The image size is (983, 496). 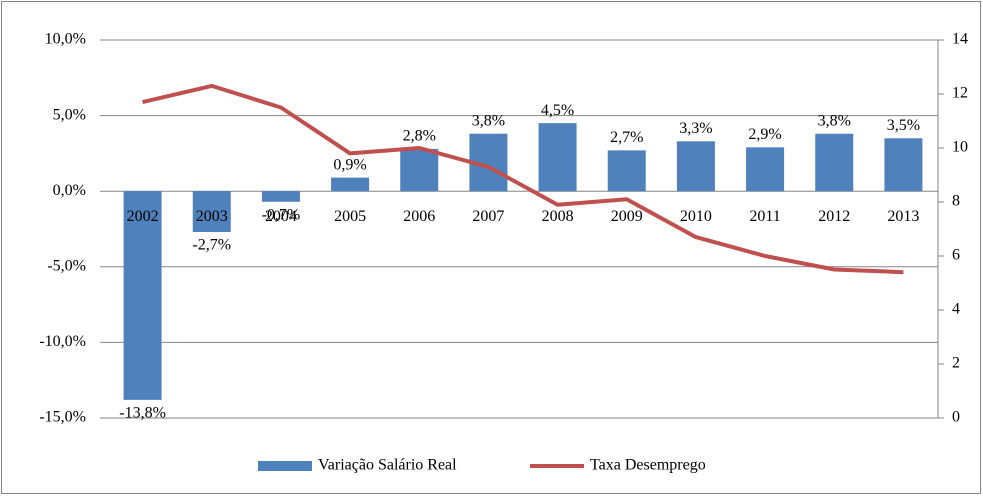 I want to click on x-tick-label: 2010, so click(x=696, y=216).